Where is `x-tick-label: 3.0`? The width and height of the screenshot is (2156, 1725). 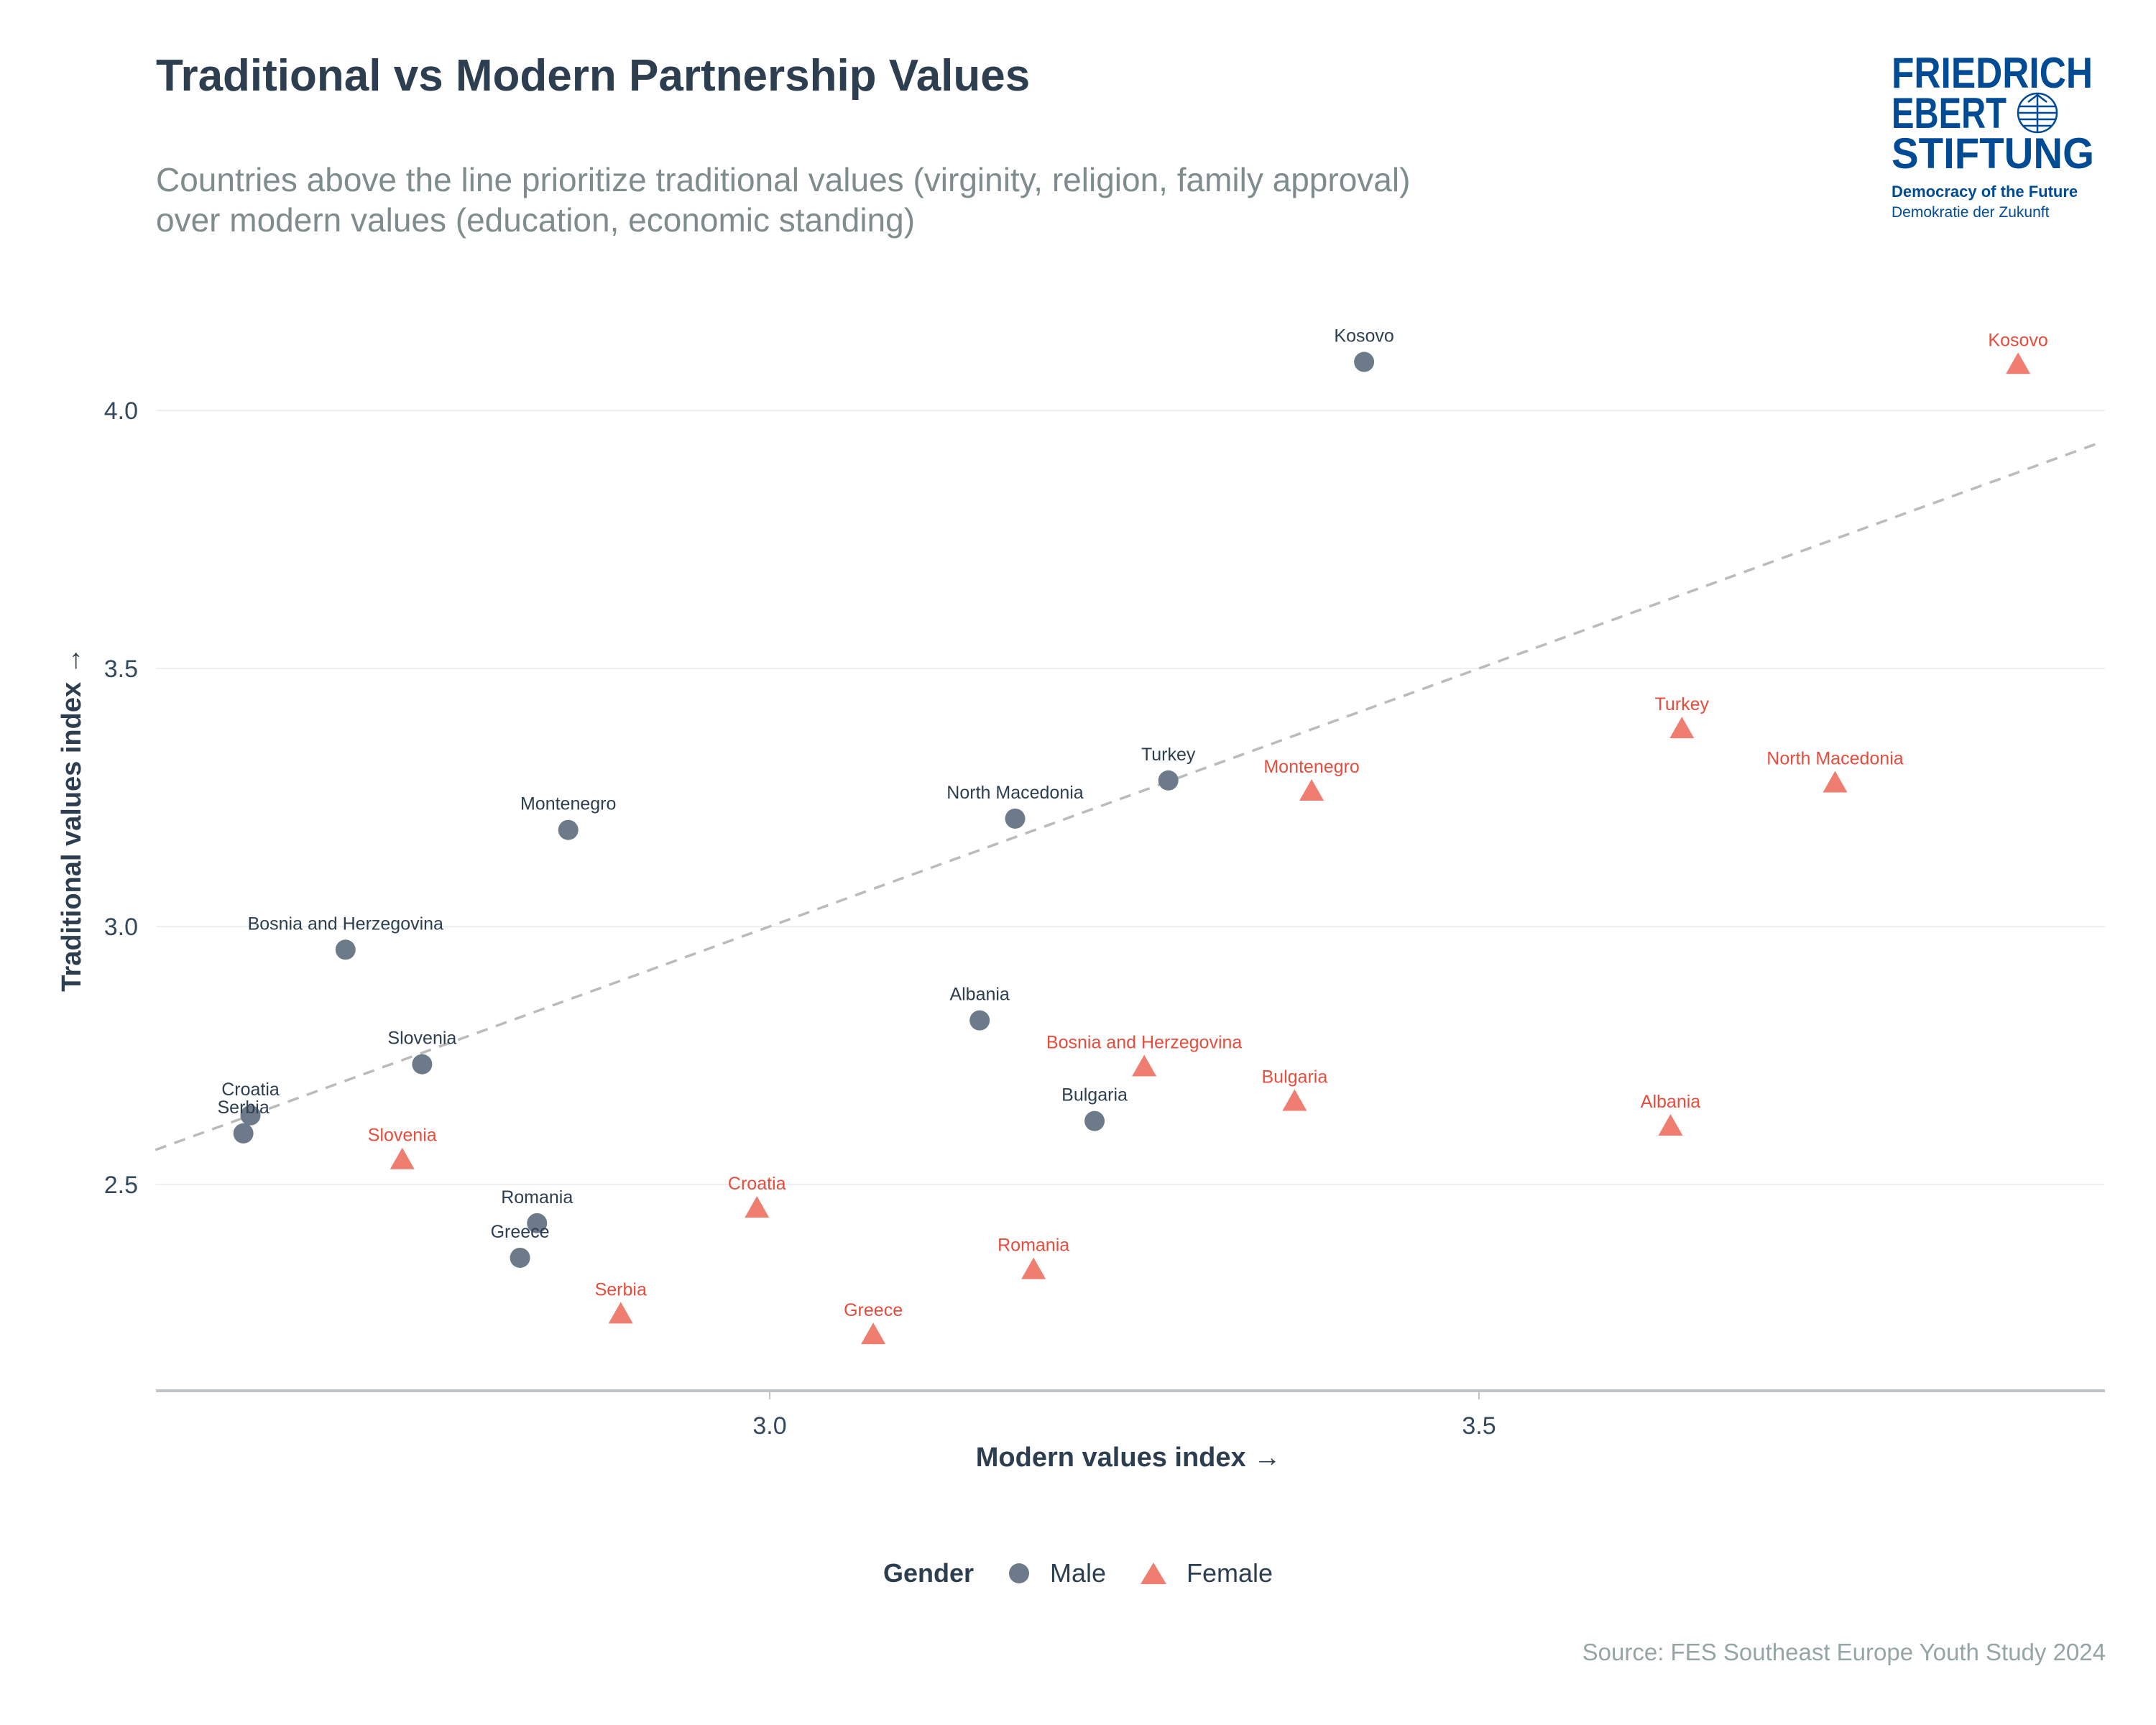 x-tick-label: 3.0 is located at coordinates (769, 1426).